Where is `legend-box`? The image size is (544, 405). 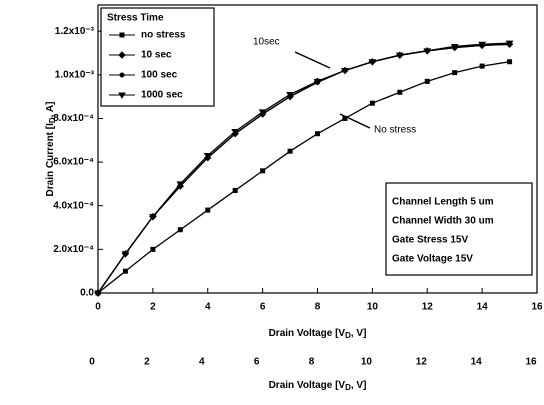 legend-box is located at coordinates (157, 57).